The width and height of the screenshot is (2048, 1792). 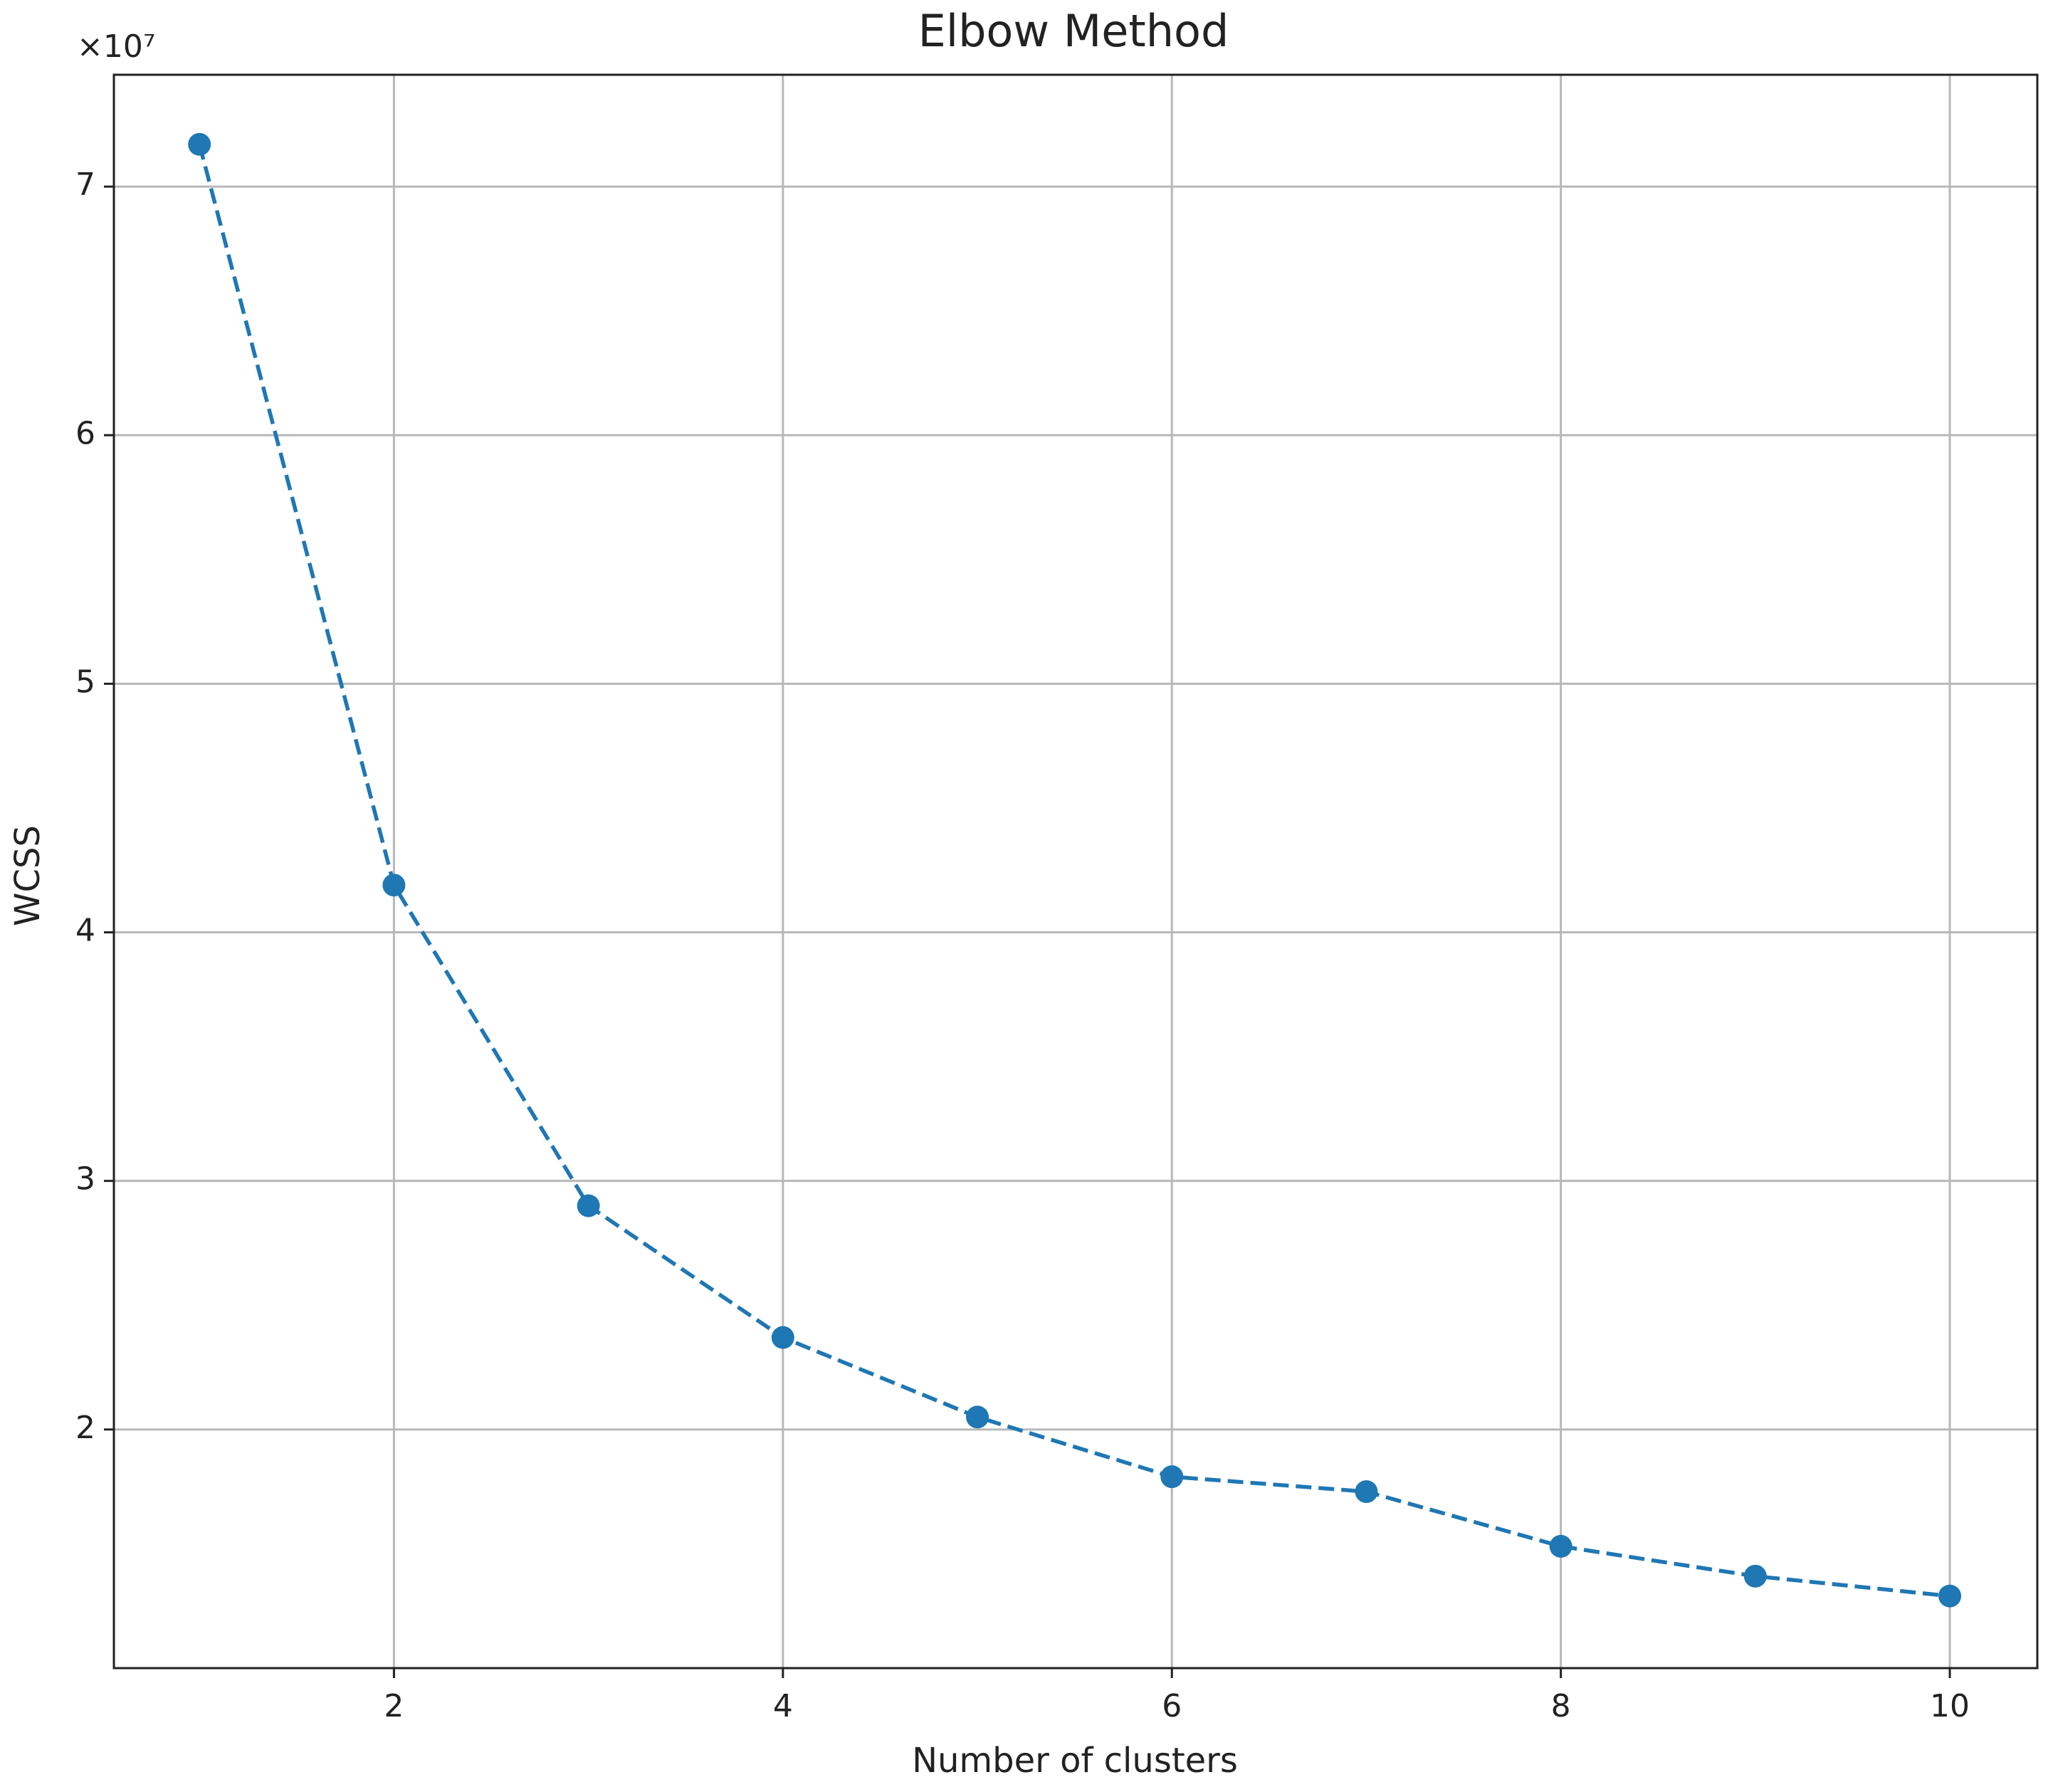 I want to click on y-offset-label: ×10⁷, so click(x=116, y=46).